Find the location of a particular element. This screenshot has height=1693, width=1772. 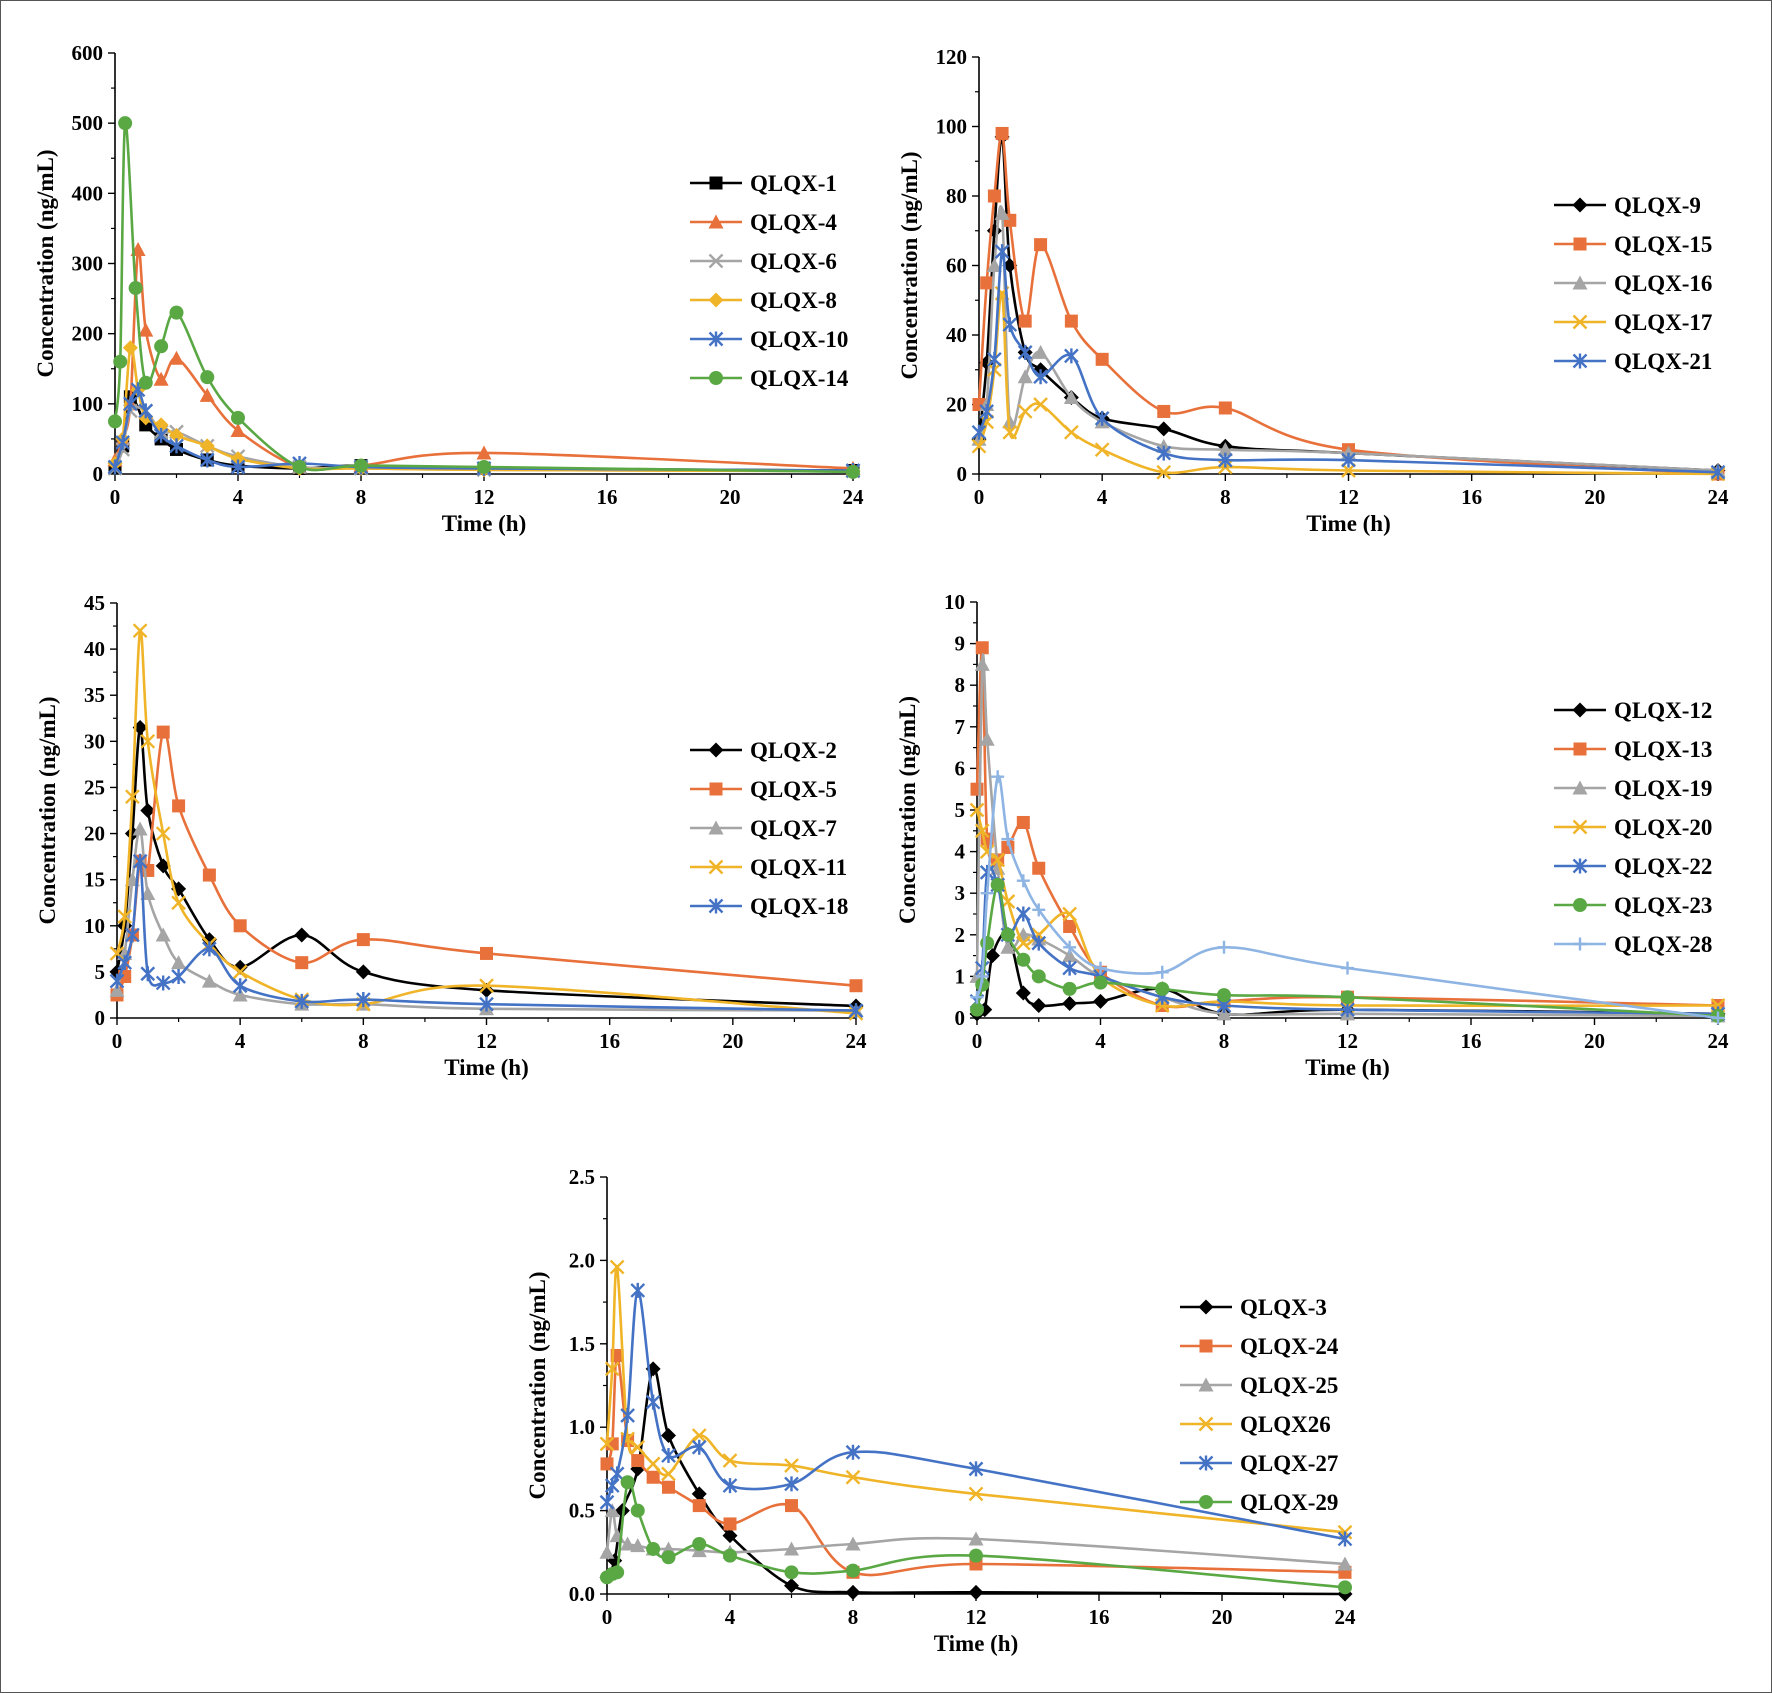

legend-item: QLQX-28 is located at coordinates (1633, 944).